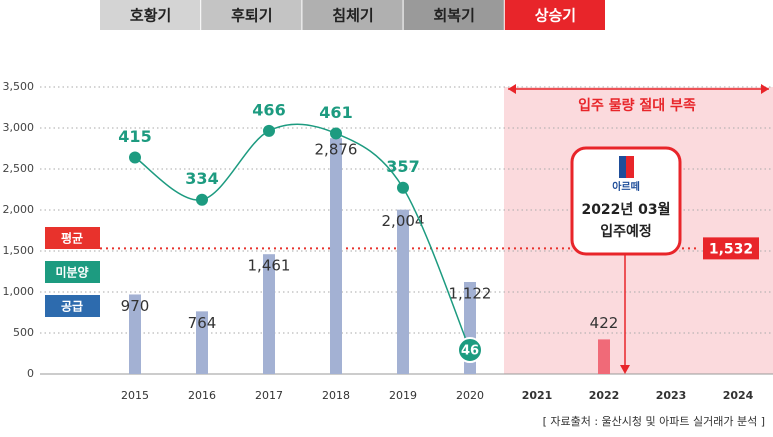 Image resolution: width=773 pixels, height=437 pixels. I want to click on average-label-box, so click(731, 248).